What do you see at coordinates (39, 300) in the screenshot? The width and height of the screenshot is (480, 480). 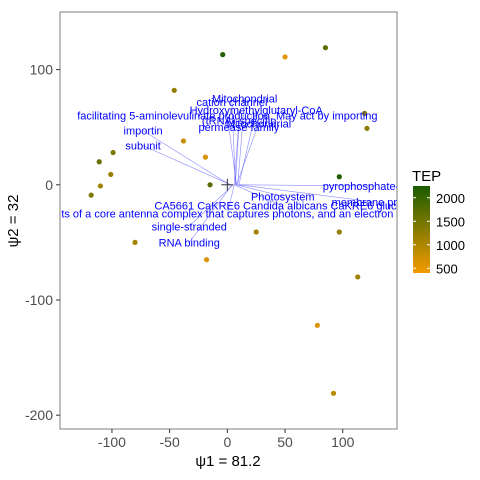 I see `y-tick-label: -100` at bounding box center [39, 300].